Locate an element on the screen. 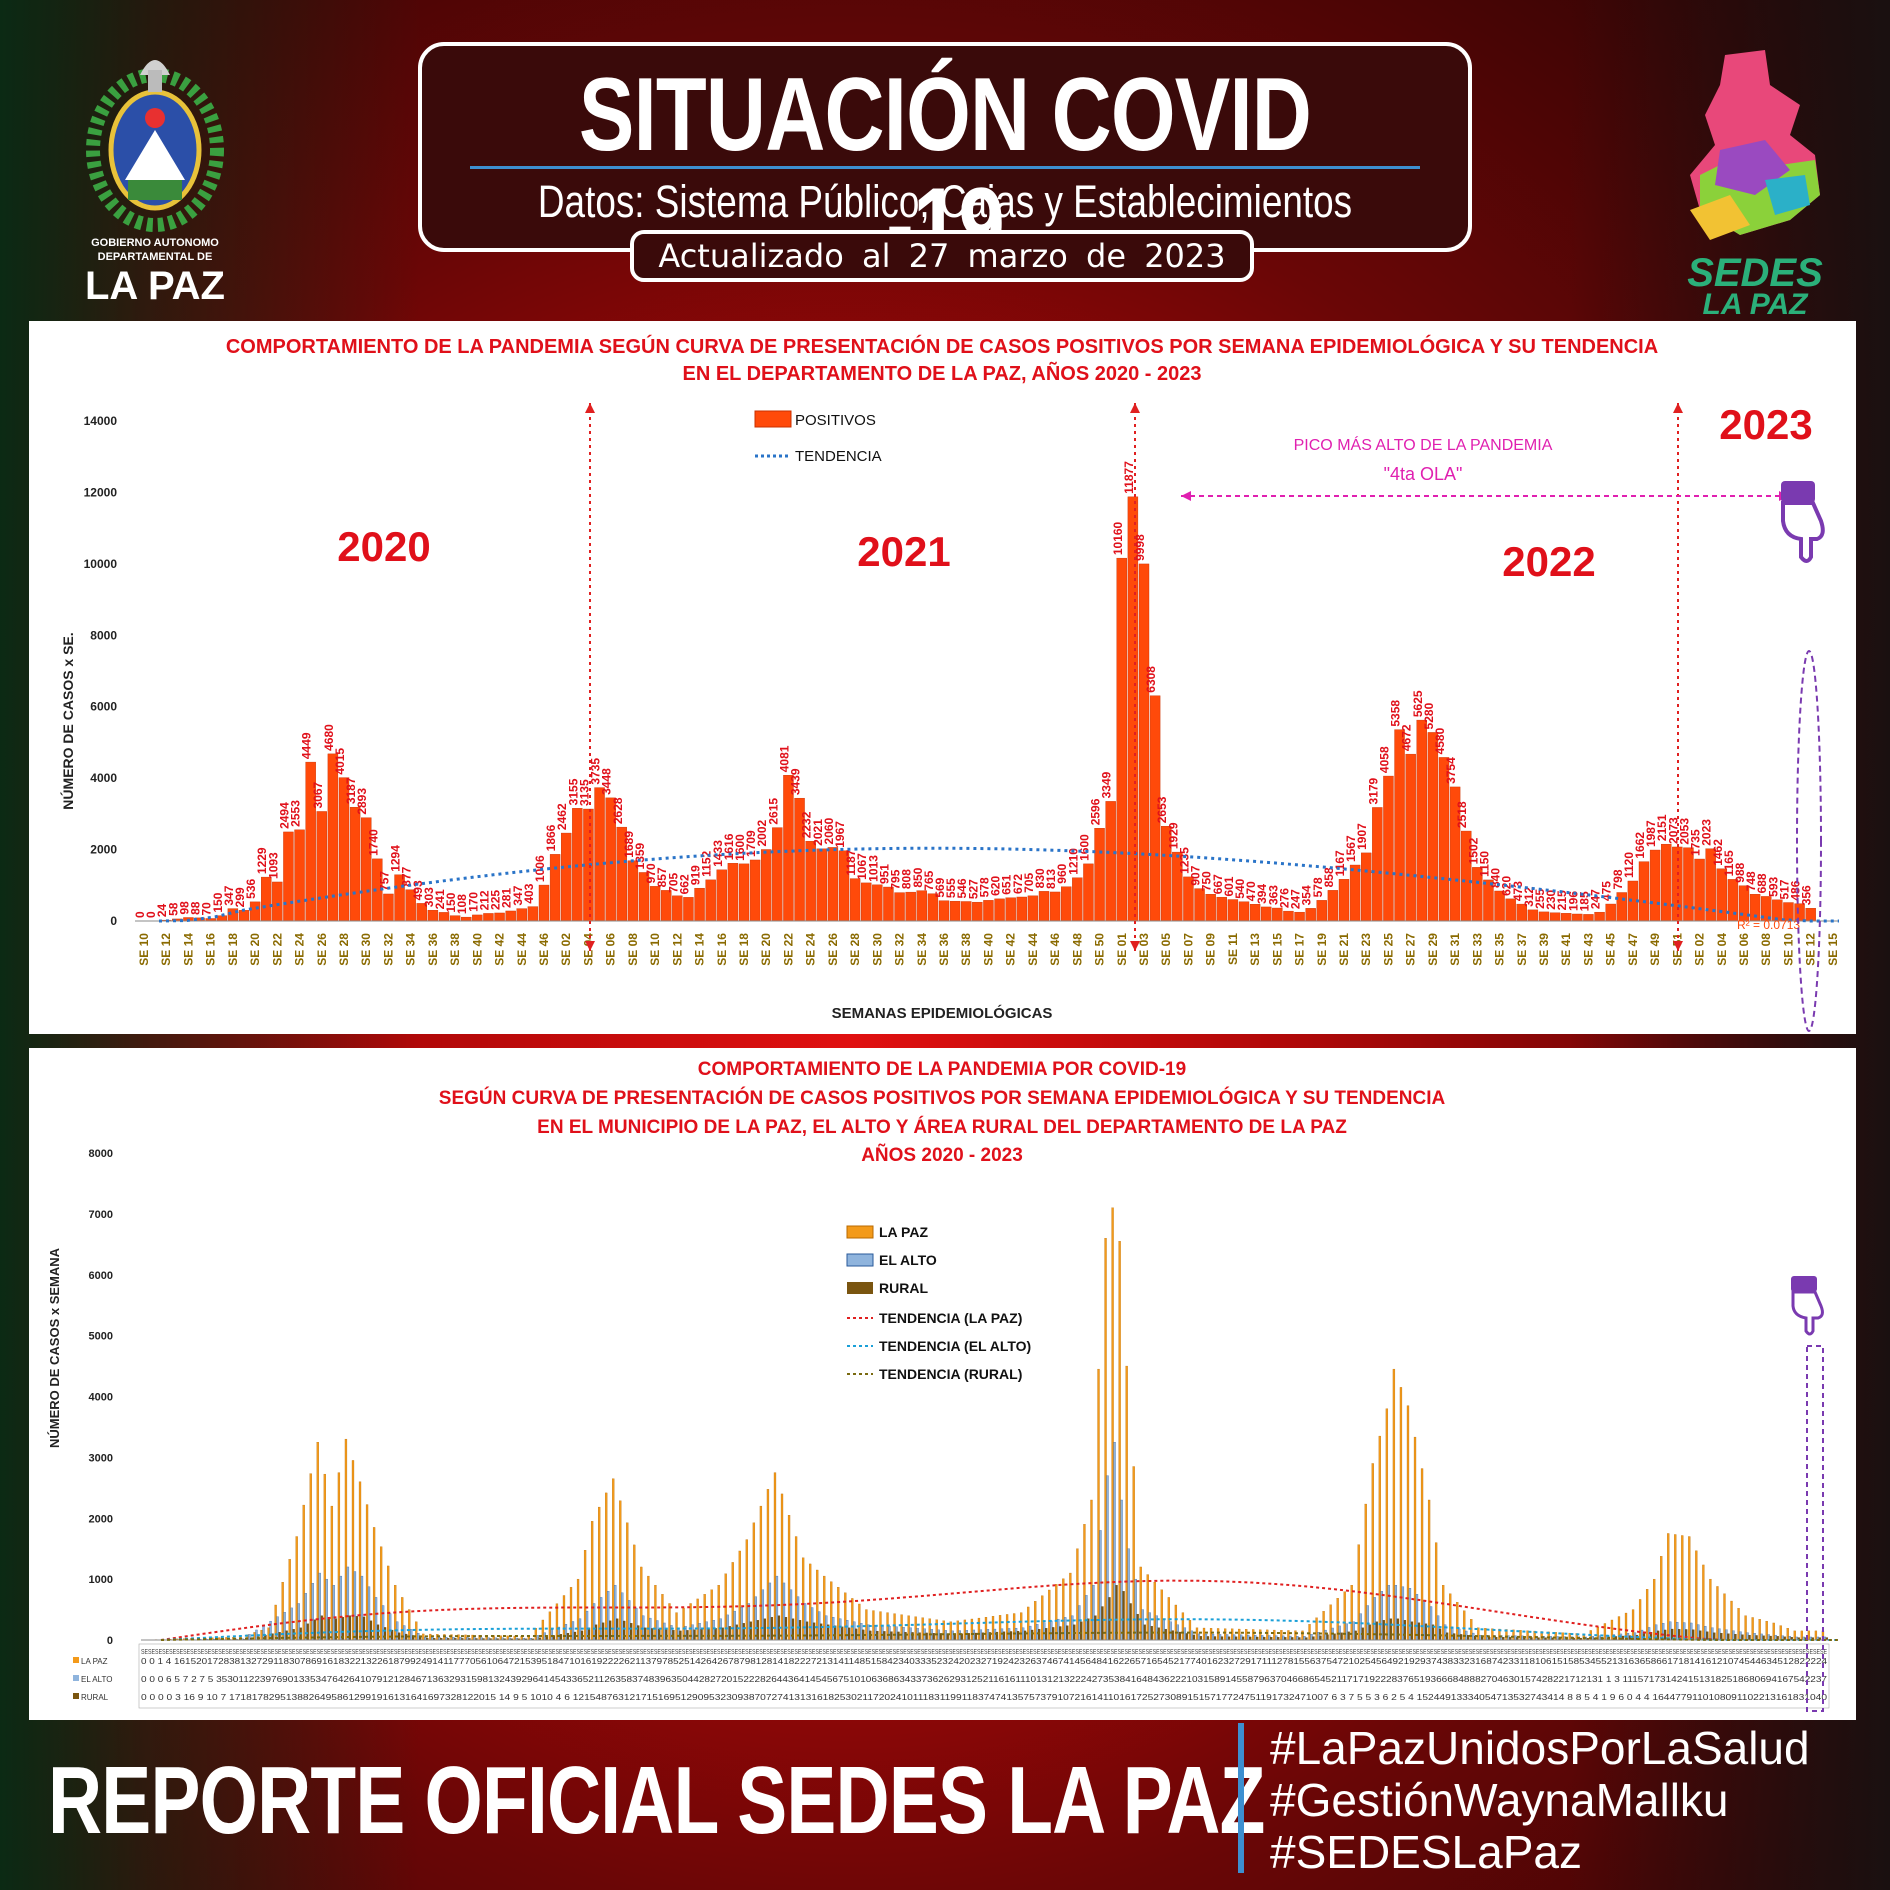  legend-positivos-swatch is located at coordinates (773, 419).